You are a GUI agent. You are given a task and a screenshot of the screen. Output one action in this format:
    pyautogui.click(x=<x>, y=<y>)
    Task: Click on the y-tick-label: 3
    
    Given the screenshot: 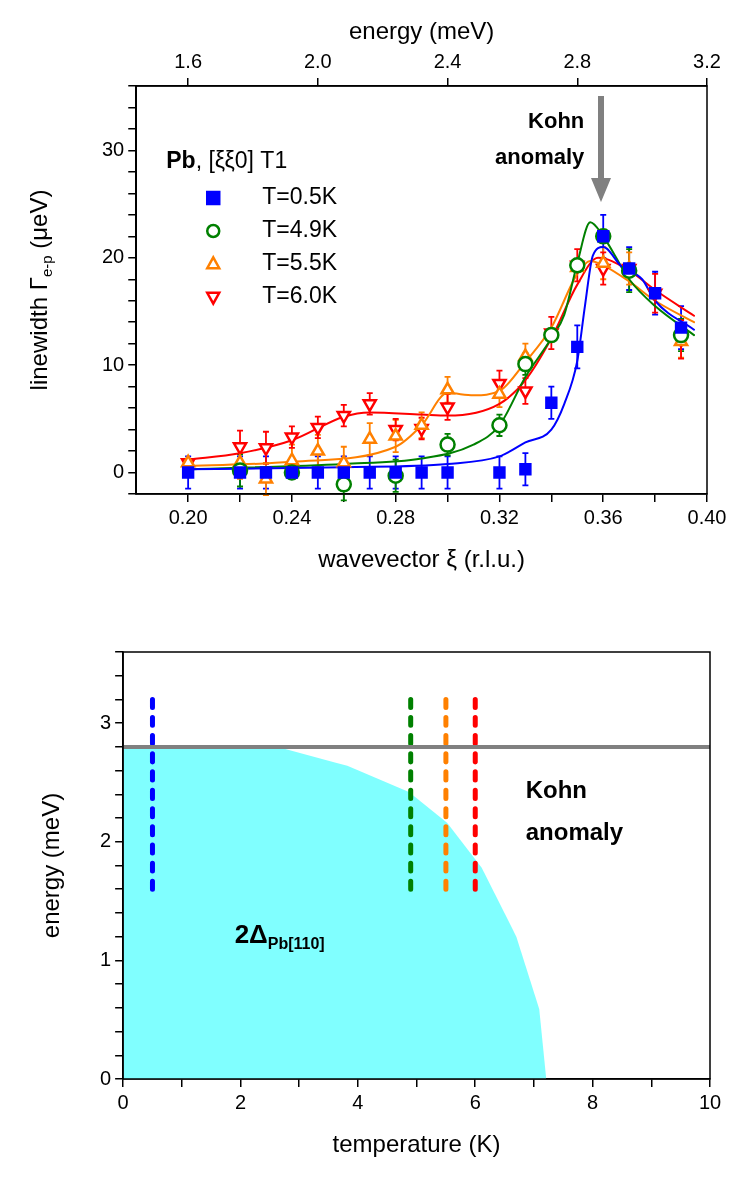 What is the action you would take?
    pyautogui.click(x=106, y=721)
    